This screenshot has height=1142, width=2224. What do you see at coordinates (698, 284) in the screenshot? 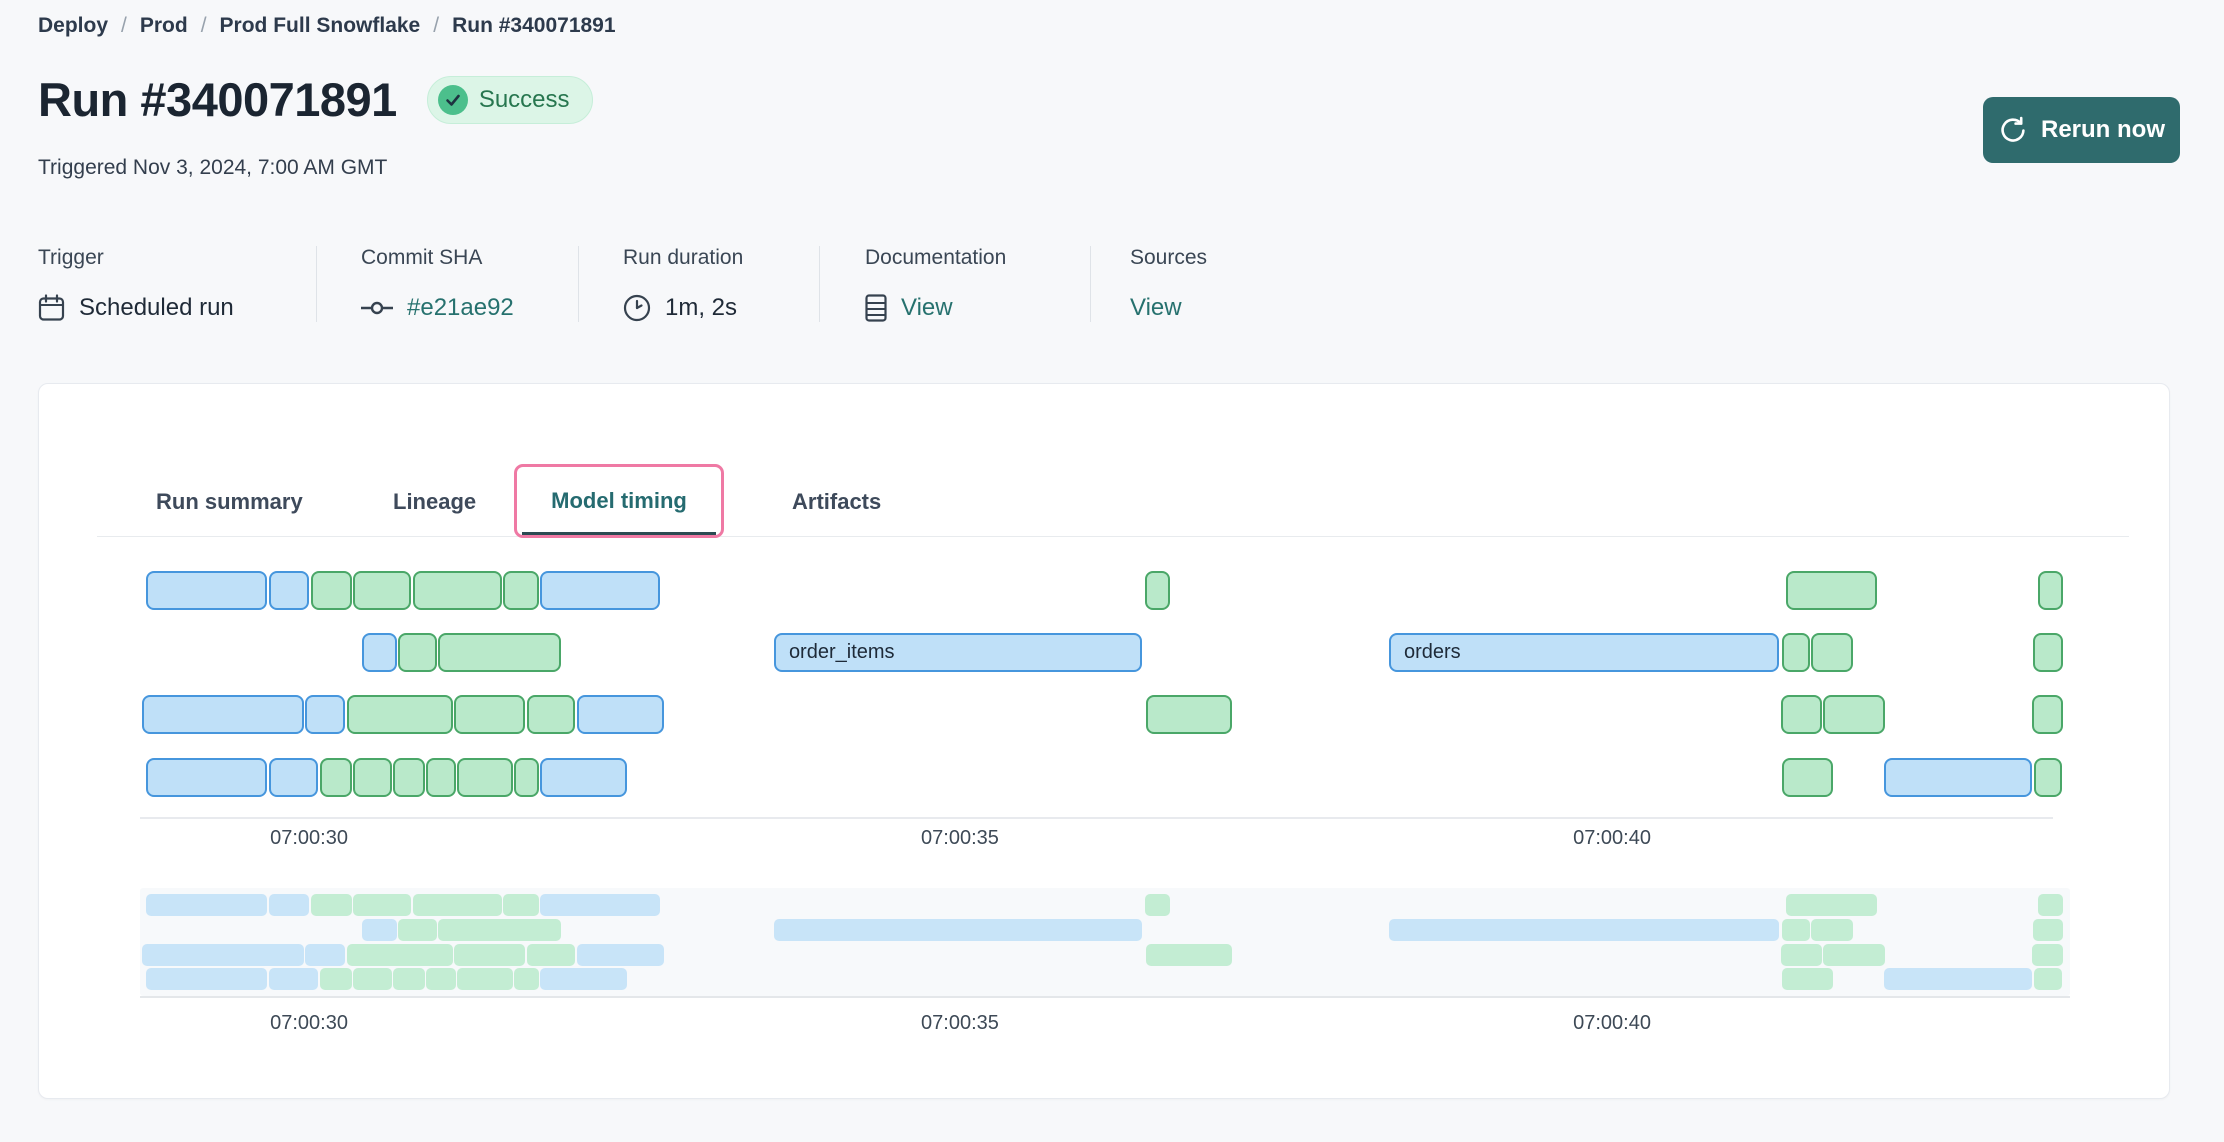
I see `meta-run-duration: Run duration 1m, 2s` at bounding box center [698, 284].